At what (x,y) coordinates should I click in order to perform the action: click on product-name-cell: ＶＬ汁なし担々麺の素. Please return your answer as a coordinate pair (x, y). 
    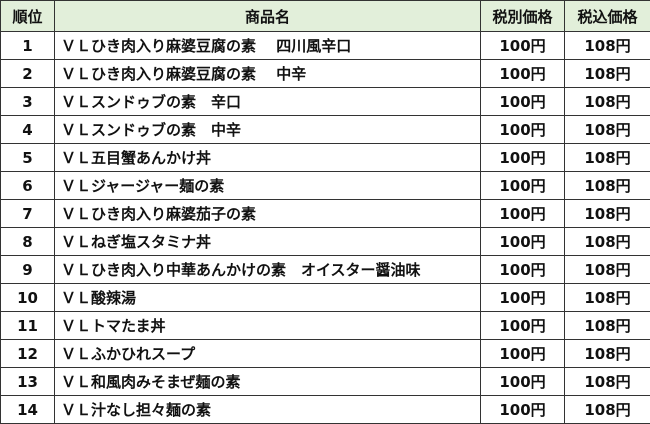
    Looking at the image, I should click on (268, 410).